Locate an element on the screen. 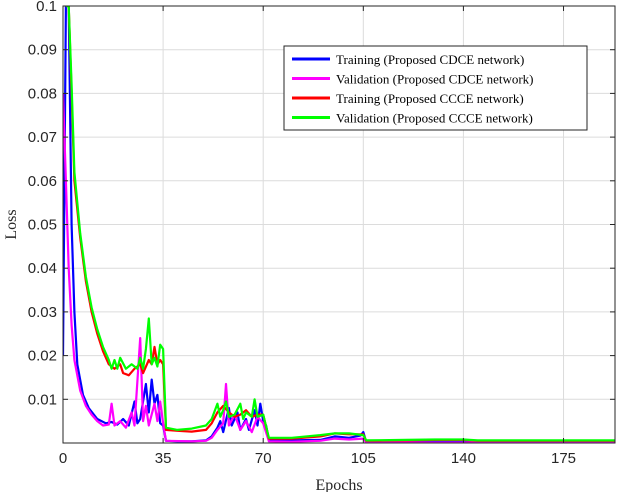  y-axis-label: Loss is located at coordinates (11, 224).